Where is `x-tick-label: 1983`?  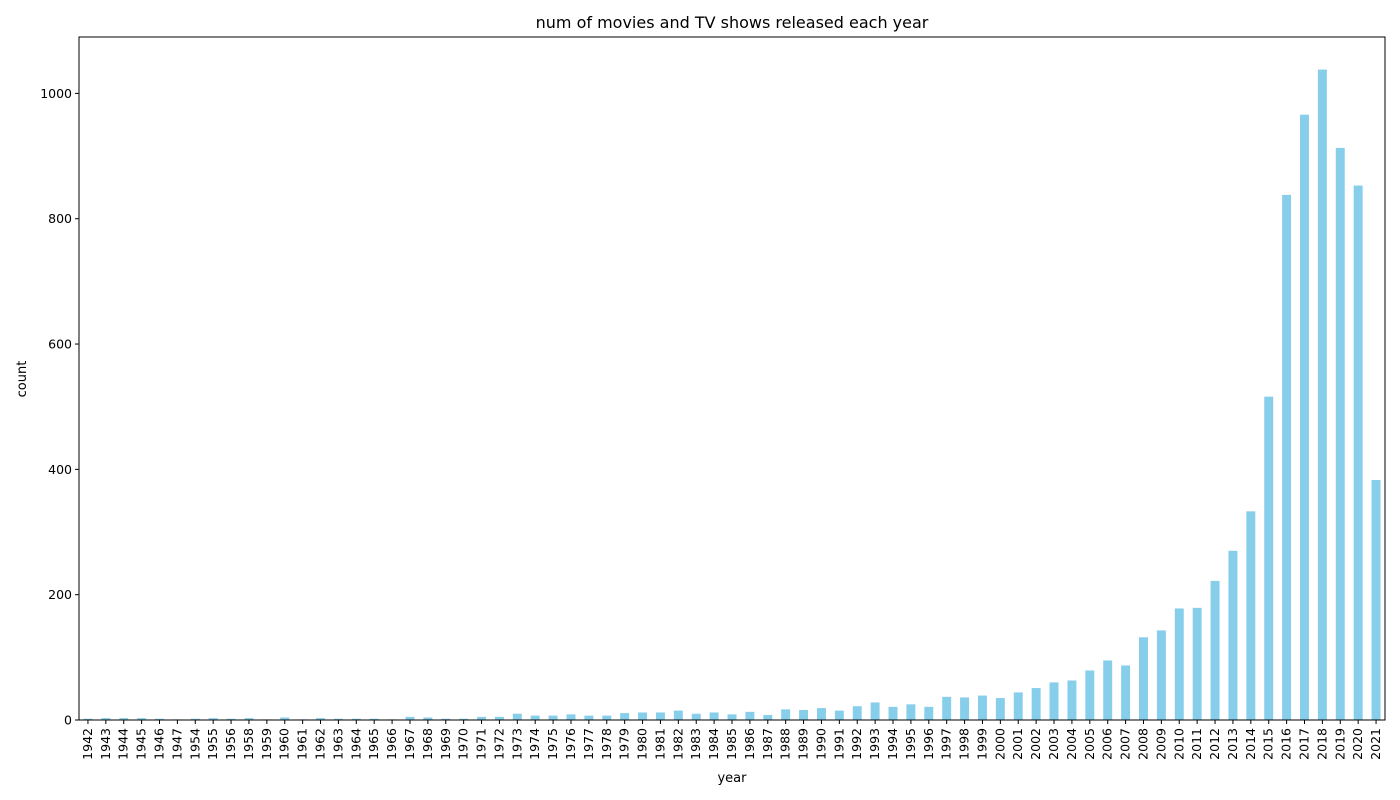
x-tick-label: 1983 is located at coordinates (695, 744).